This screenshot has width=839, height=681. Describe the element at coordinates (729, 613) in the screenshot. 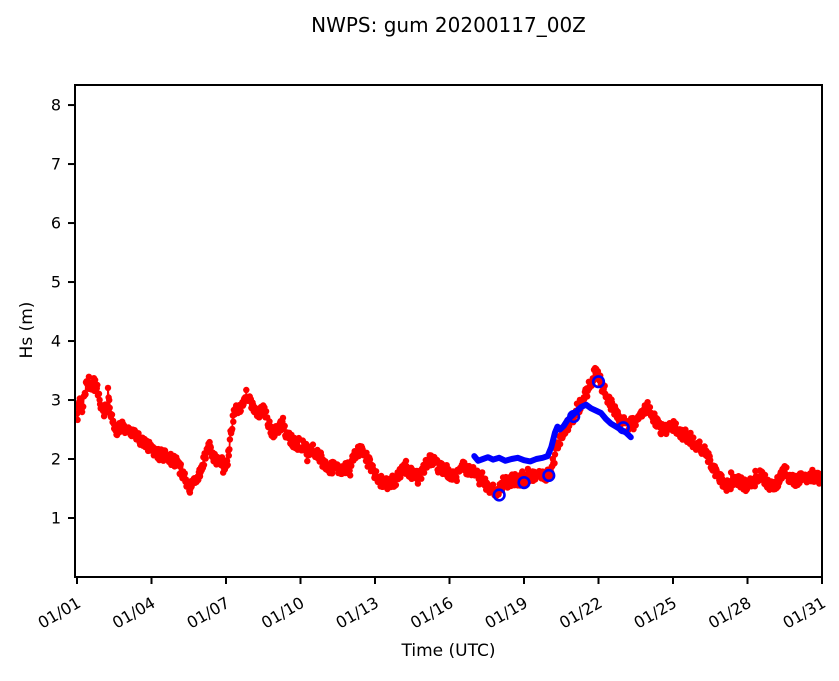

I see `x-tick-label: 01/28` at that location.